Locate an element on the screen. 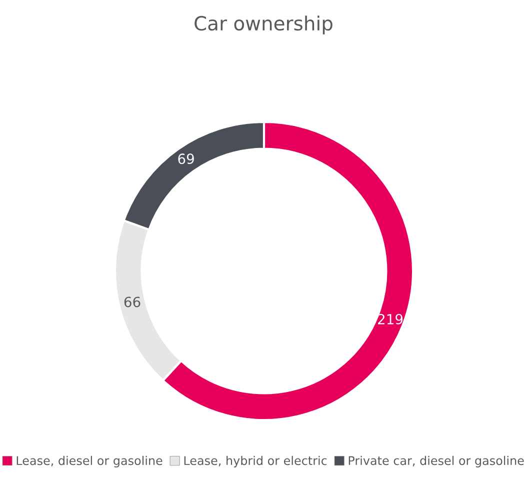 This screenshot has height=483, width=527. legend-label: Lease, hybrid or electric is located at coordinates (255, 462).